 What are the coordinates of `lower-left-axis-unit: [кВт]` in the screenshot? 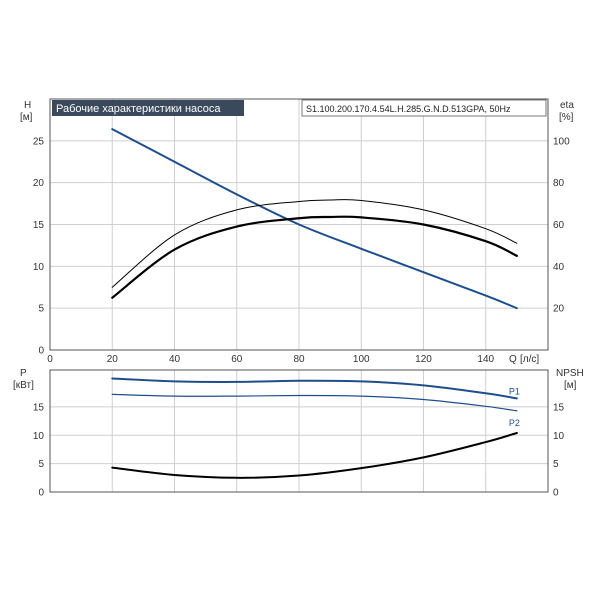 It's located at (23, 385).